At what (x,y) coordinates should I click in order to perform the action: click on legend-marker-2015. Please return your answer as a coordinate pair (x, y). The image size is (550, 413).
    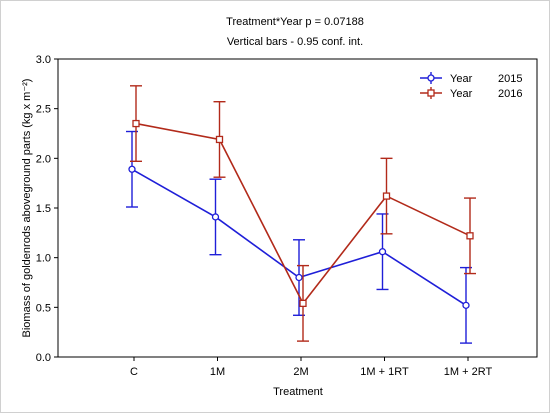
    Looking at the image, I should click on (431, 78).